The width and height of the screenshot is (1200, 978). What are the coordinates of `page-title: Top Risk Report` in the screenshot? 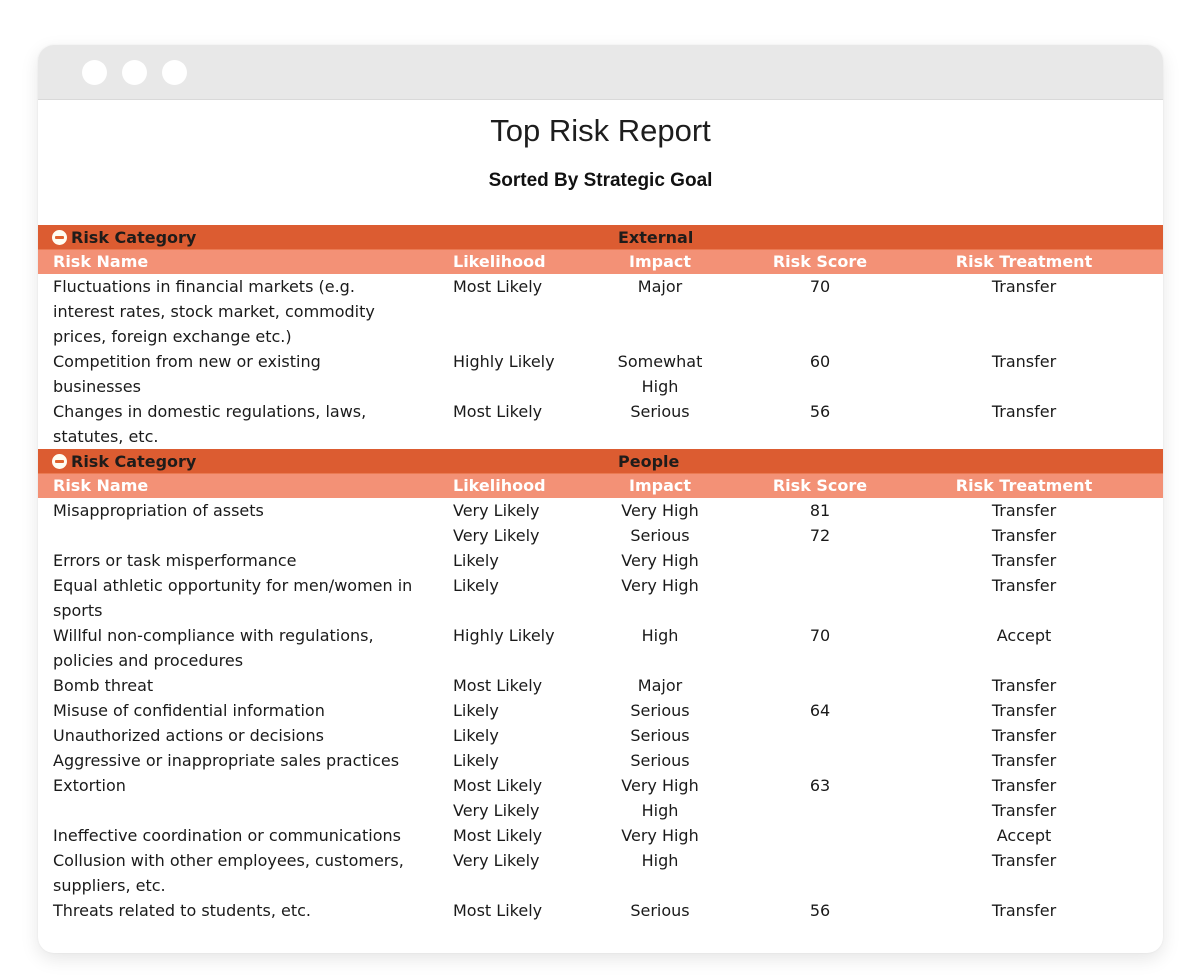 It's located at (600, 130).